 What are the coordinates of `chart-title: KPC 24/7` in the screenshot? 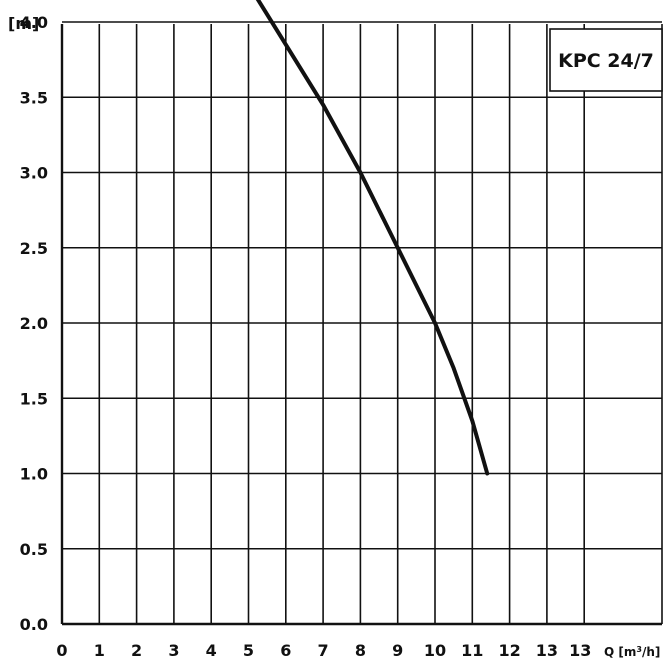 It's located at (606, 61).